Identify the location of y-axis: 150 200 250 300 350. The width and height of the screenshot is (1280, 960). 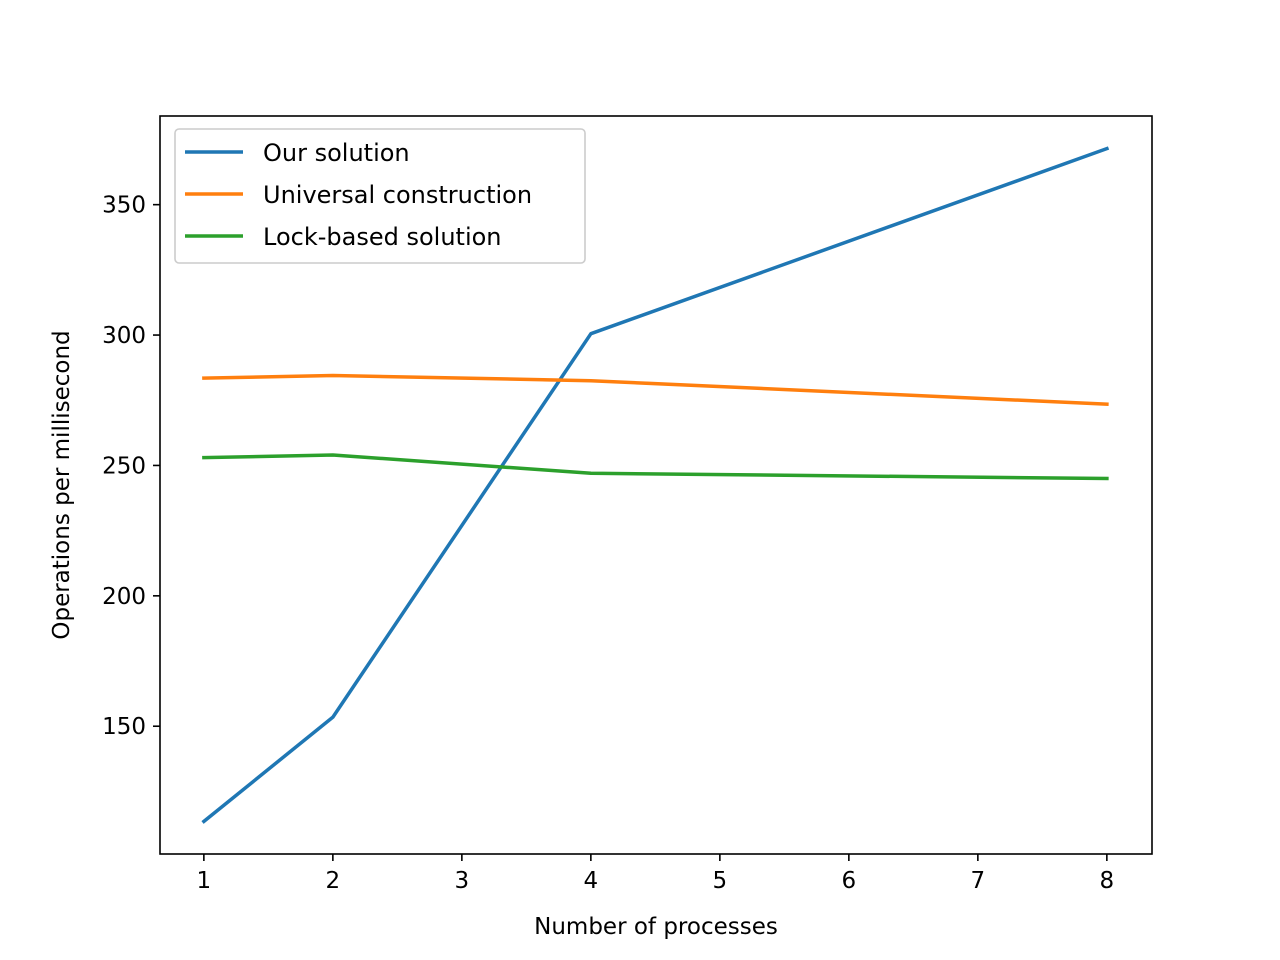
(131, 466).